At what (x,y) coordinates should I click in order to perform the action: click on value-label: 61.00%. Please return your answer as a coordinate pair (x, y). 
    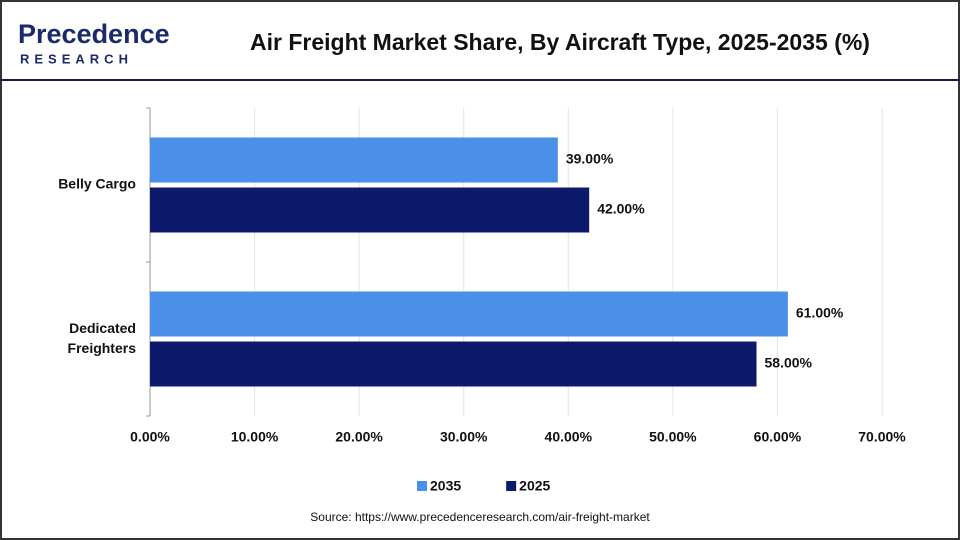
    Looking at the image, I should click on (820, 313).